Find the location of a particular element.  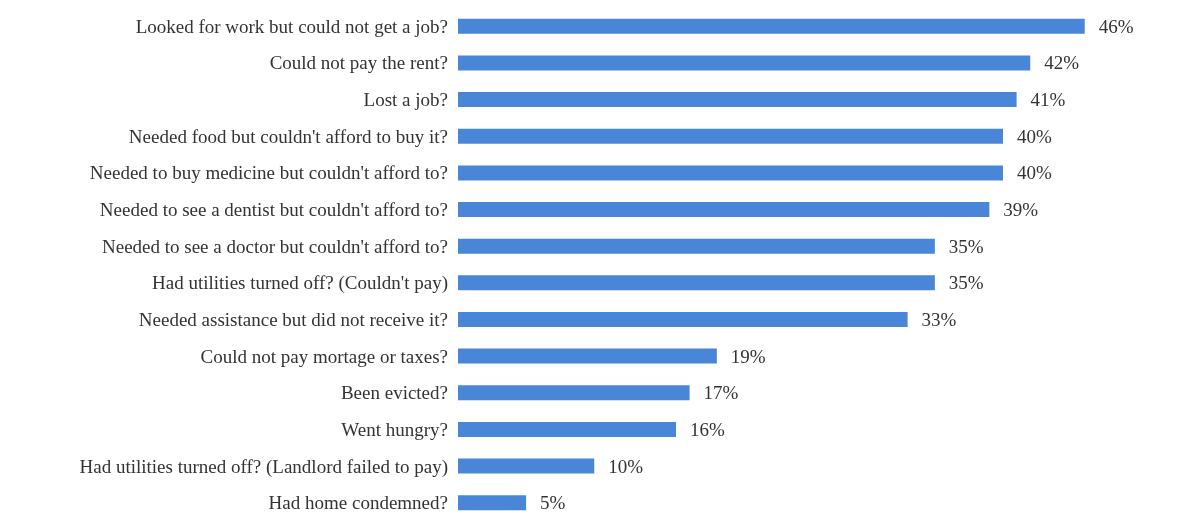

y-tick-label: Needed to see a doctor but couldn't afford to? is located at coordinates (274, 246).